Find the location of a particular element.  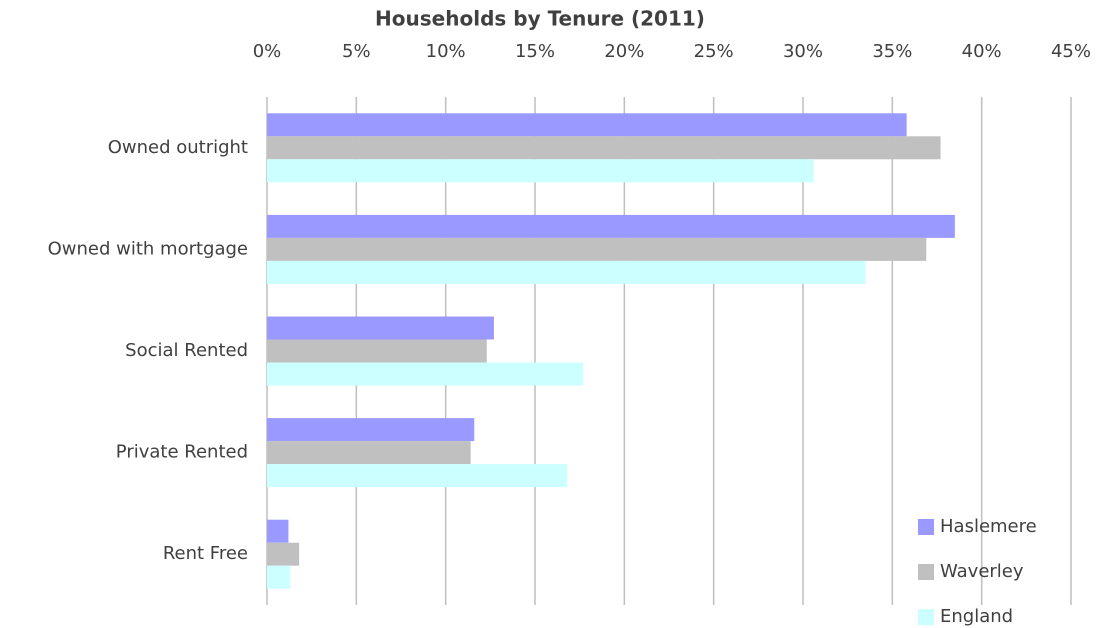

x-tick-label: 5% is located at coordinates (356, 51).